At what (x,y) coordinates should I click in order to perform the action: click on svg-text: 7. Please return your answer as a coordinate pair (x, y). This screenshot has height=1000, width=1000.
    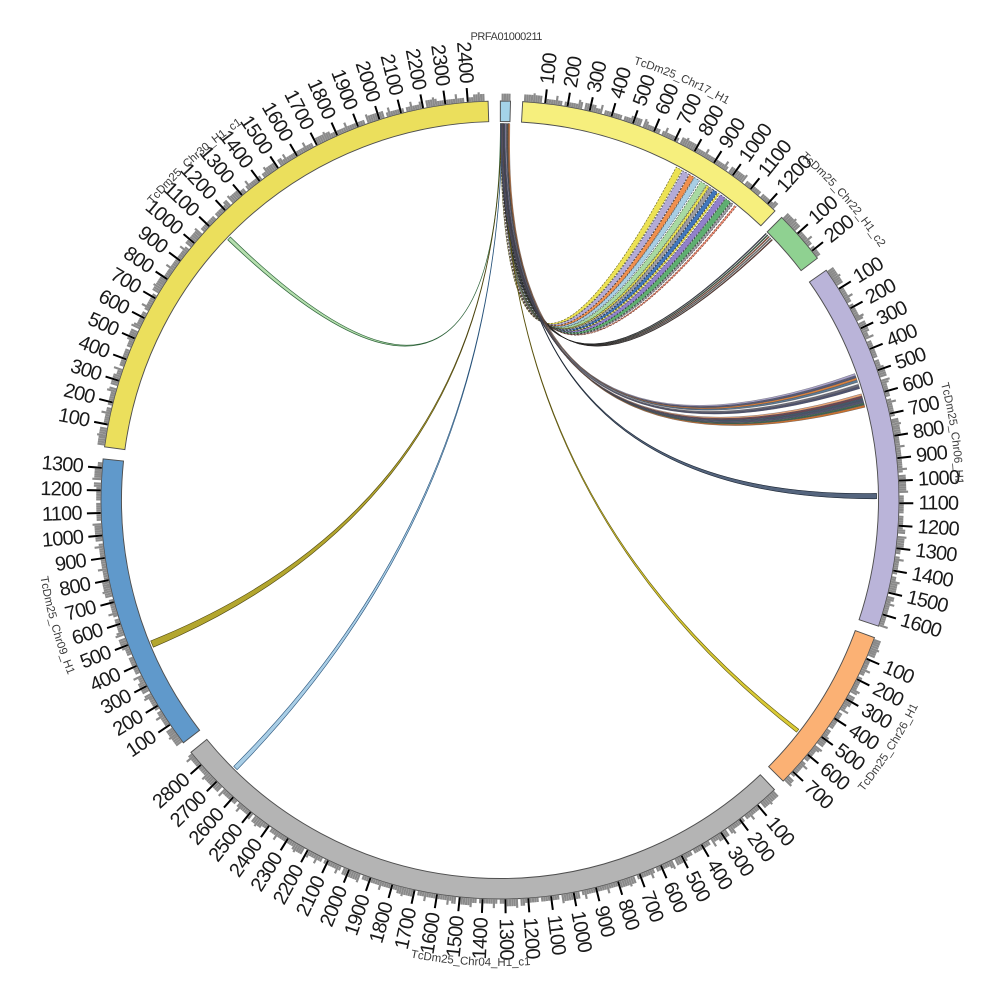
    Looking at the image, I should click on (706, 90).